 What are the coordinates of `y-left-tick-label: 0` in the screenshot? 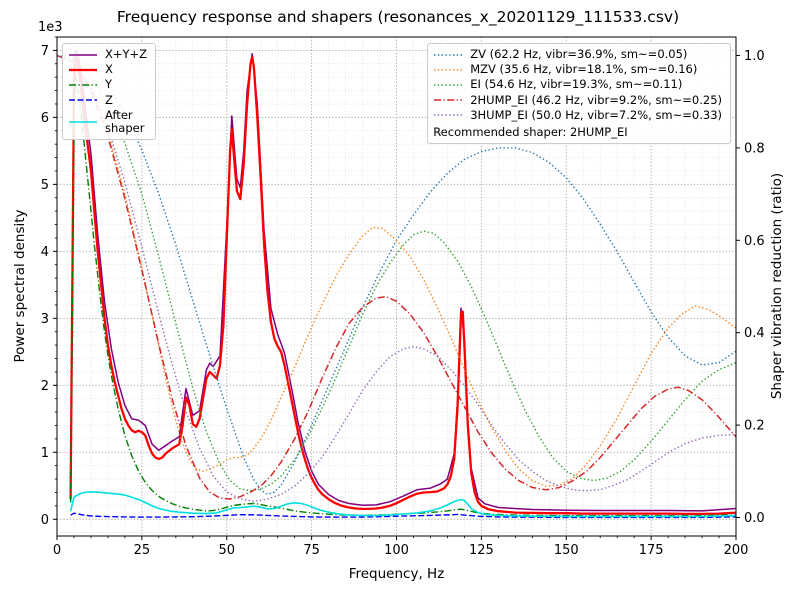 It's located at (45, 520).